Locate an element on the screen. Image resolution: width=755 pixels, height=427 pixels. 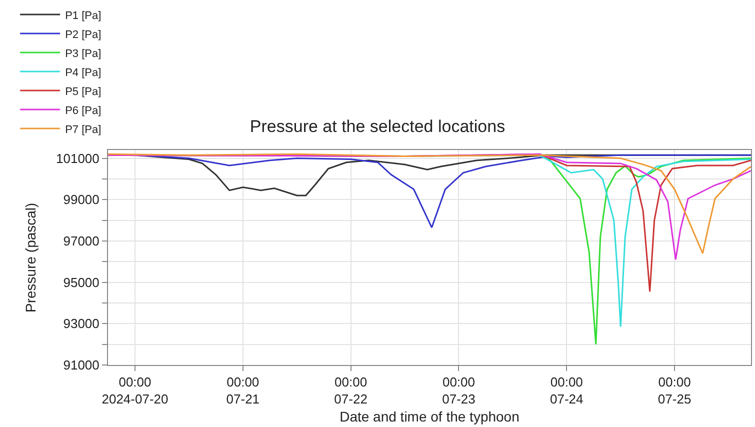
y-tick-label: 95000 is located at coordinates (81, 282).